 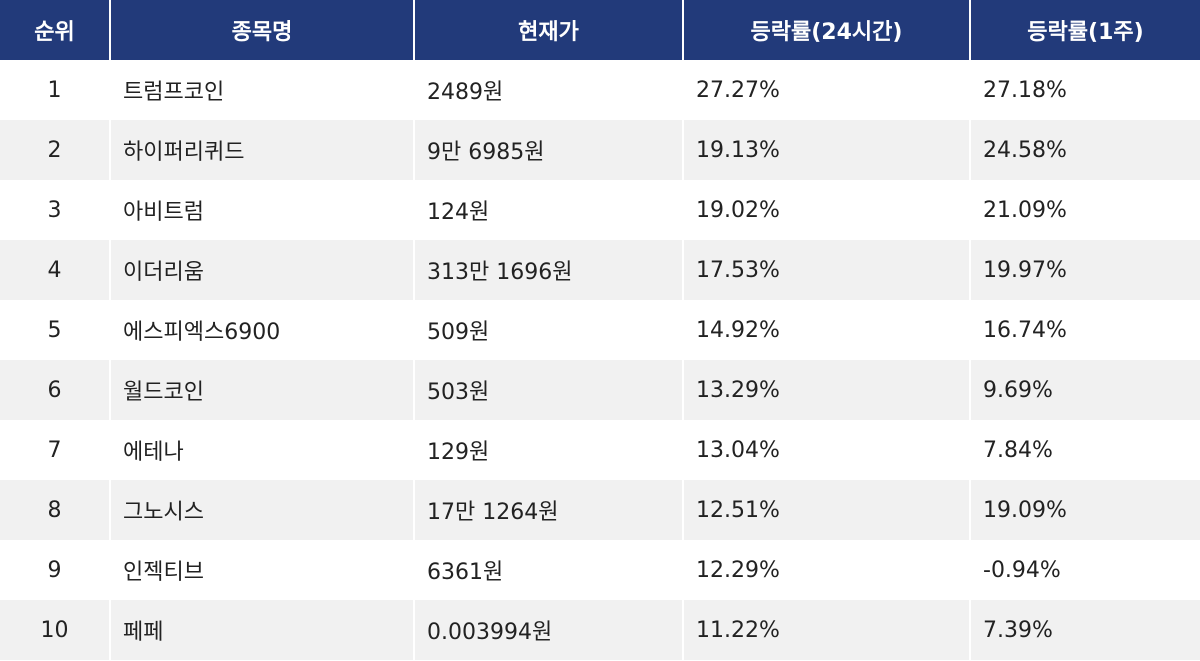 I want to click on cell-change-1w: 7.84%, so click(x=1085, y=450).